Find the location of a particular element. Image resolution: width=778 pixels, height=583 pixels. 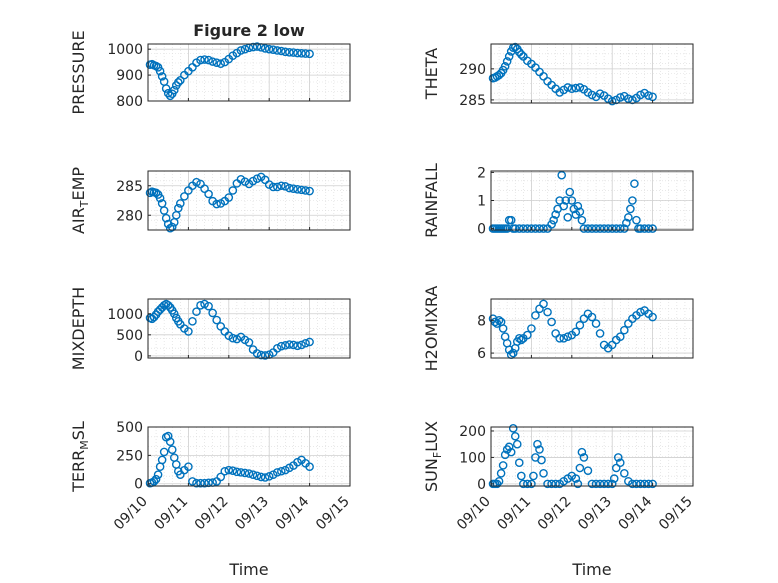

y-axis-label: RAINFALL is located at coordinates (431, 200).